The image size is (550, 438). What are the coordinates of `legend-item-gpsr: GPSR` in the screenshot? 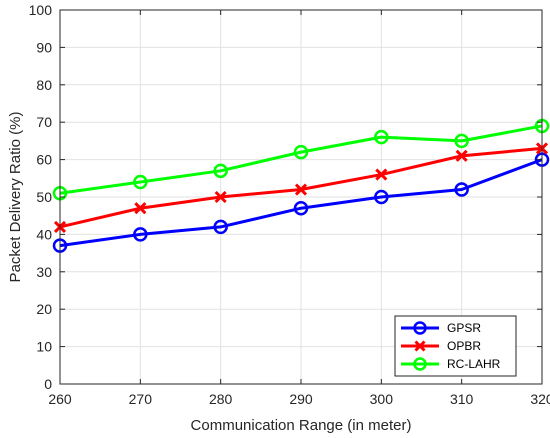 It's located at (441, 328).